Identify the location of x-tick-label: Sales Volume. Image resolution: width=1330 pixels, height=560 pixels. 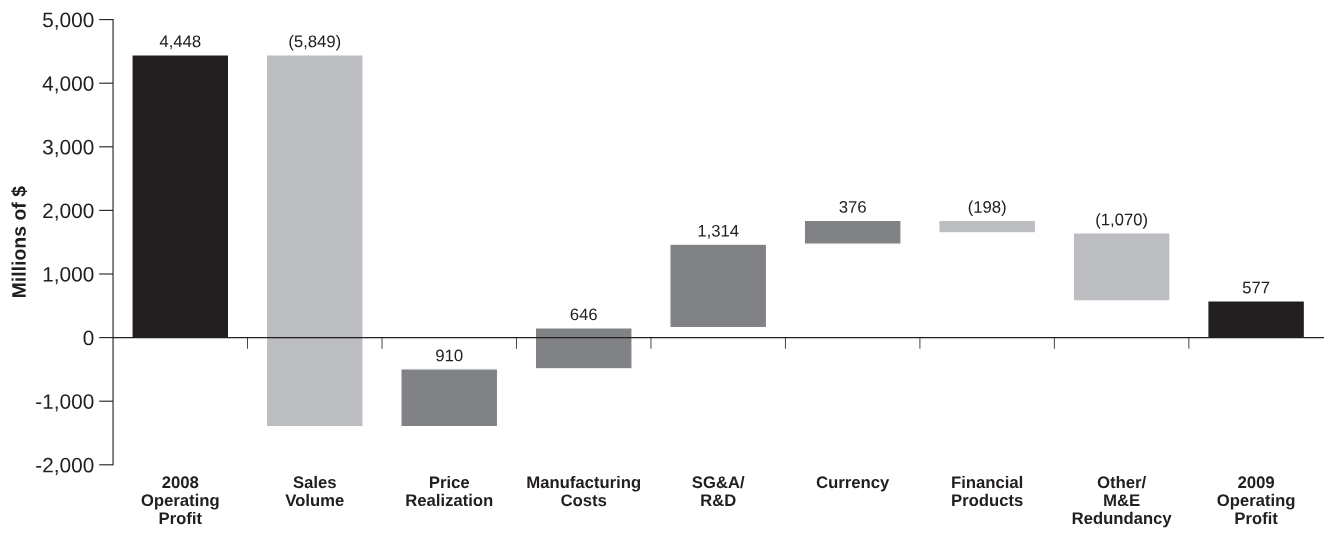
(314, 491).